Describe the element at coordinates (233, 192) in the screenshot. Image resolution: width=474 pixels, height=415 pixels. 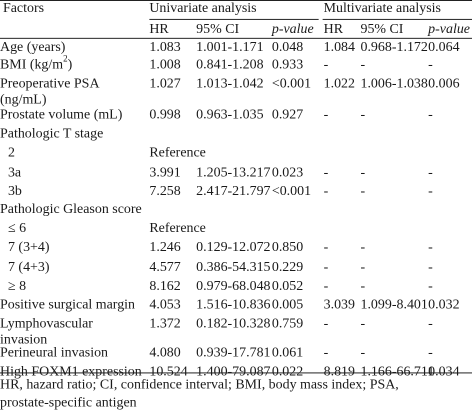
I see `cell-u-ci: 2.417-21.797` at that location.